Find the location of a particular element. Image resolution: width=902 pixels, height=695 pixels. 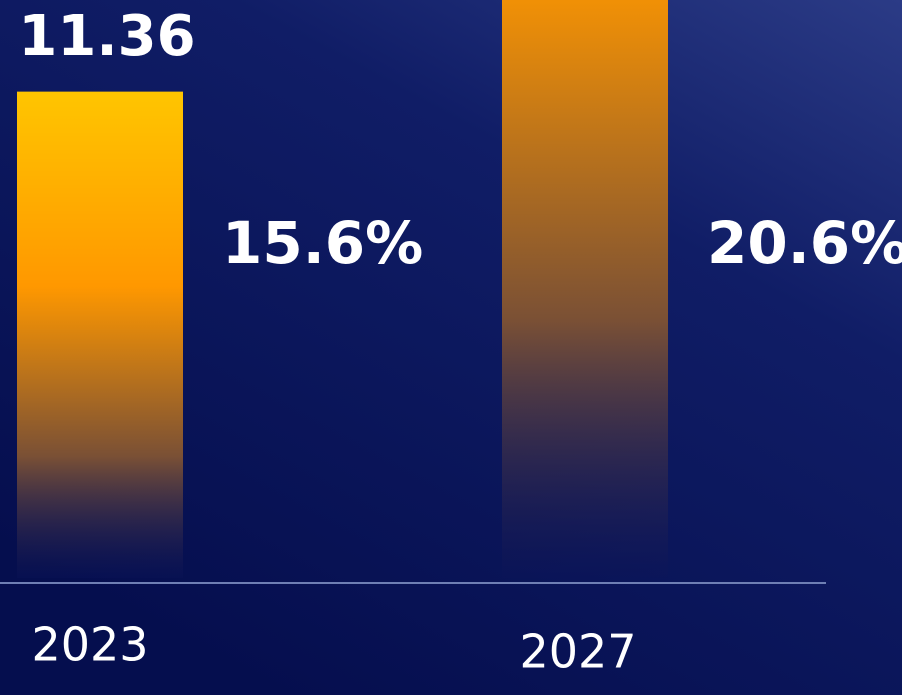

x-tick-label: 2023 is located at coordinates (89, 645).